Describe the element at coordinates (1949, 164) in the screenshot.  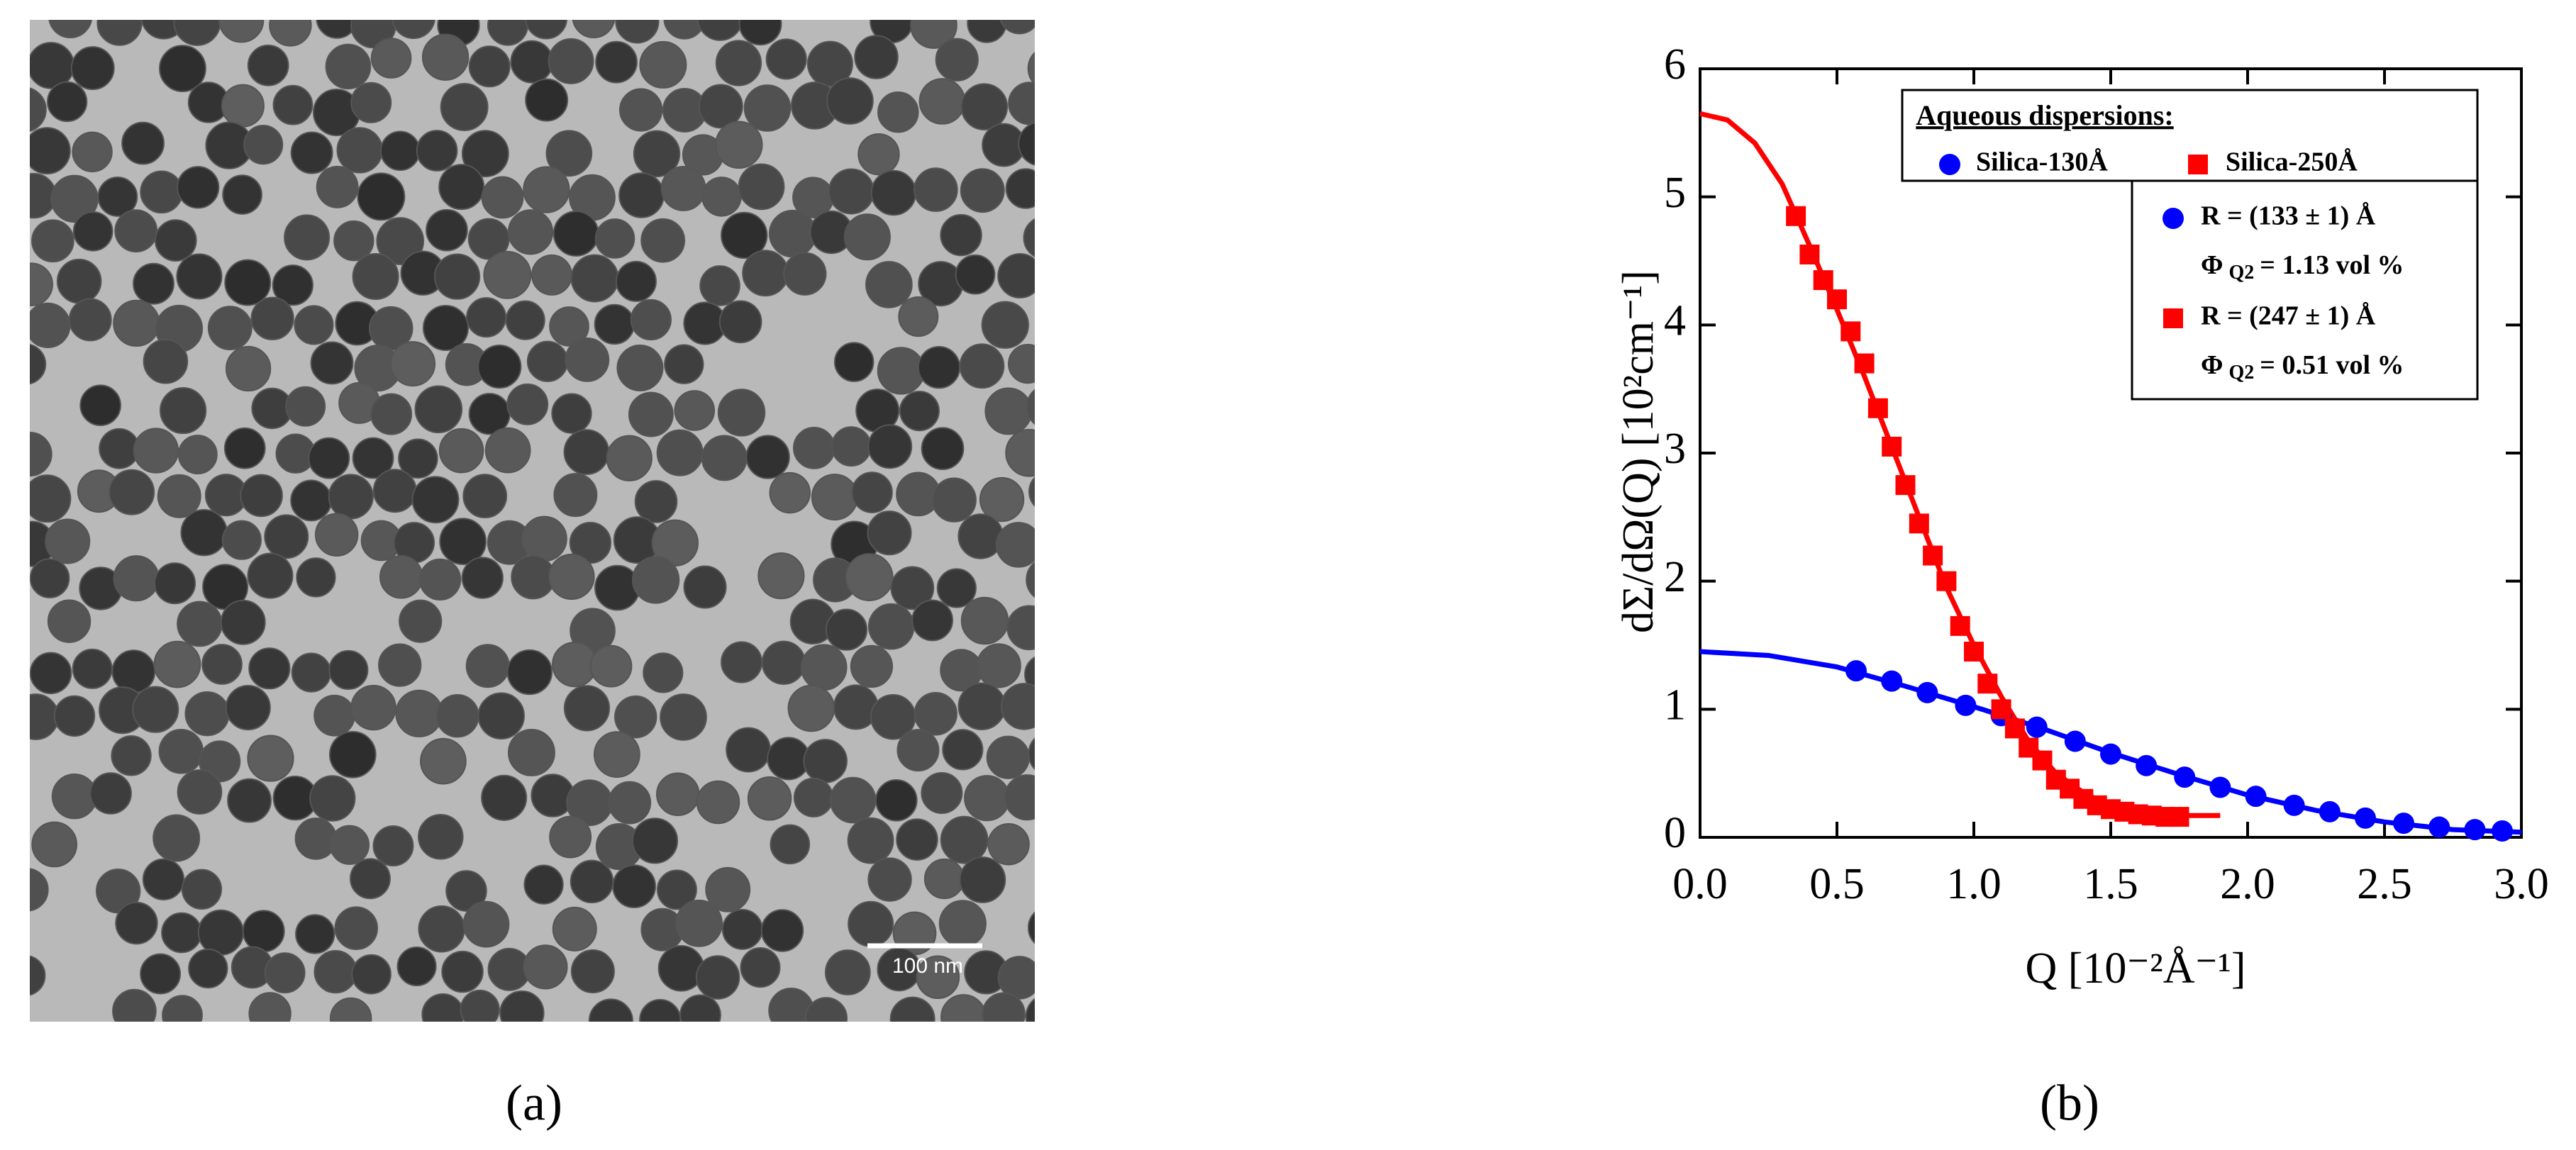
I see `legend-marker` at that location.